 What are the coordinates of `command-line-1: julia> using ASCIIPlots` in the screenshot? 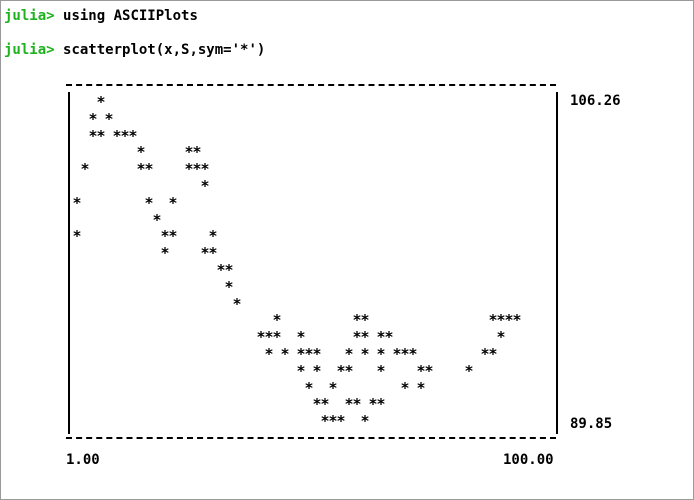 It's located at (101, 16).